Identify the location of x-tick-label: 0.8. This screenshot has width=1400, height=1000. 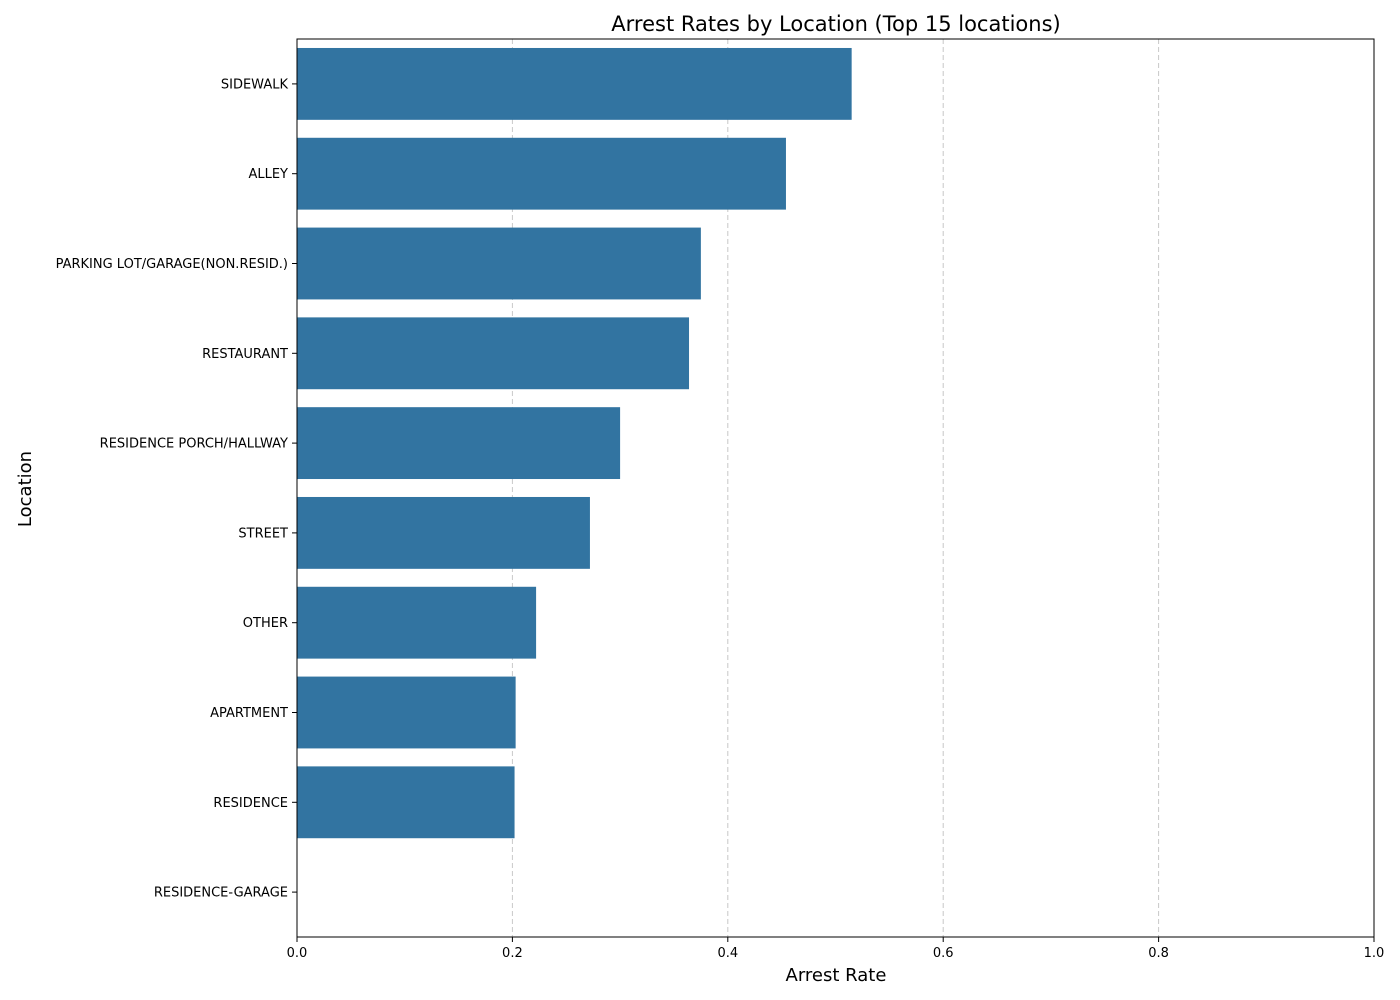
(1158, 953).